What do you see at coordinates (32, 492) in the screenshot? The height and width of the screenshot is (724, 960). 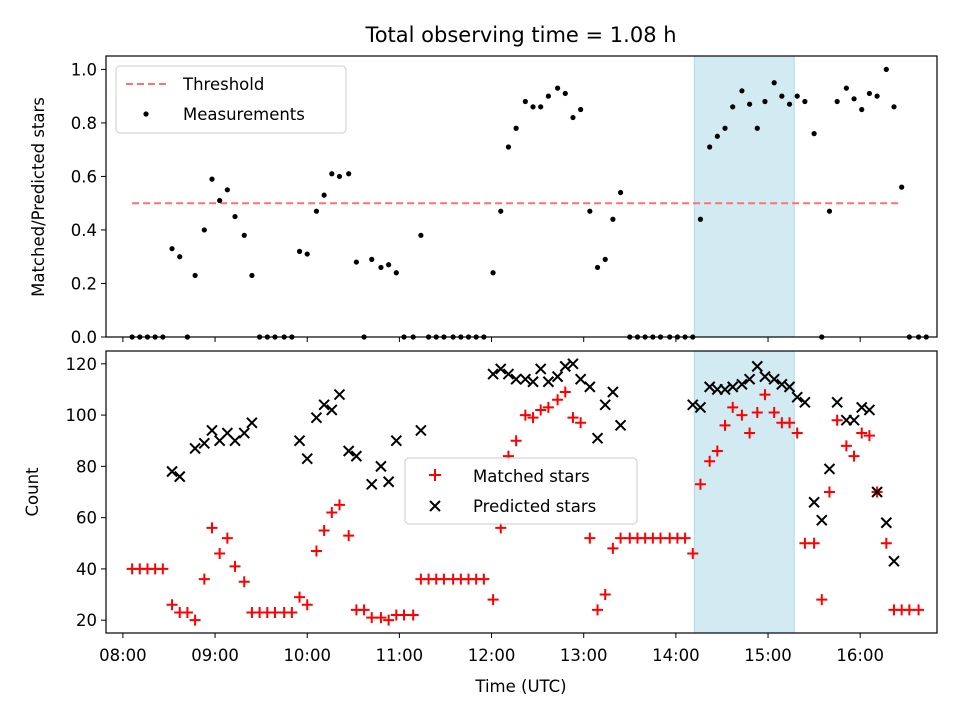 I see `bottom-y-axis-label: Count` at bounding box center [32, 492].